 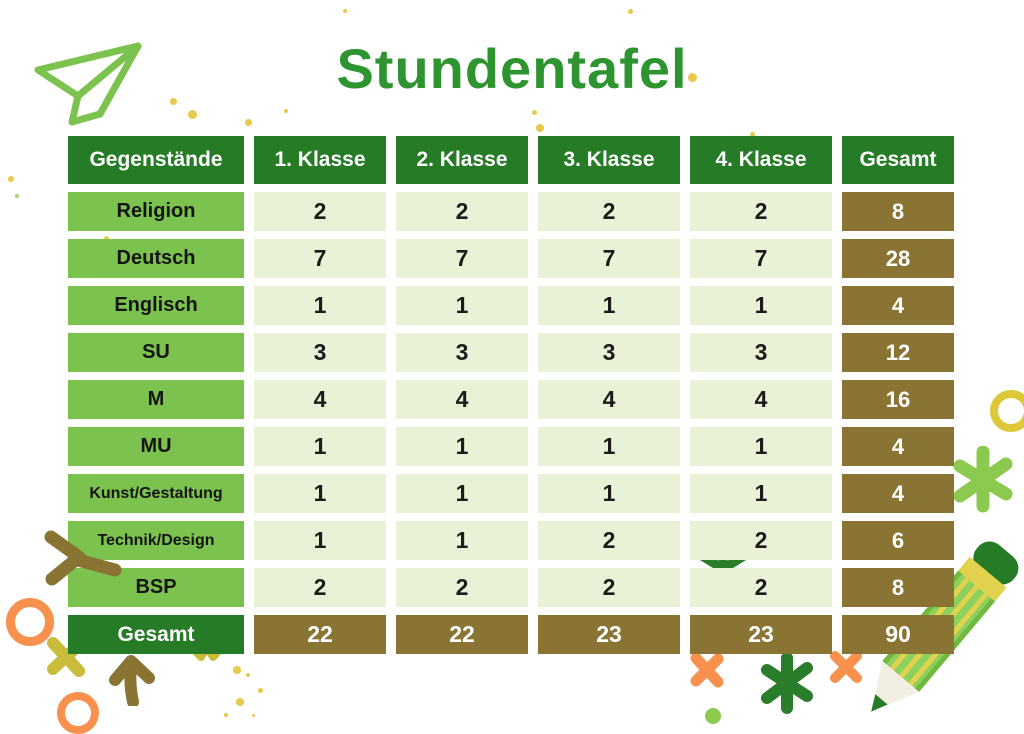 What do you see at coordinates (156, 258) in the screenshot?
I see `subject-cell: Deutsch` at bounding box center [156, 258].